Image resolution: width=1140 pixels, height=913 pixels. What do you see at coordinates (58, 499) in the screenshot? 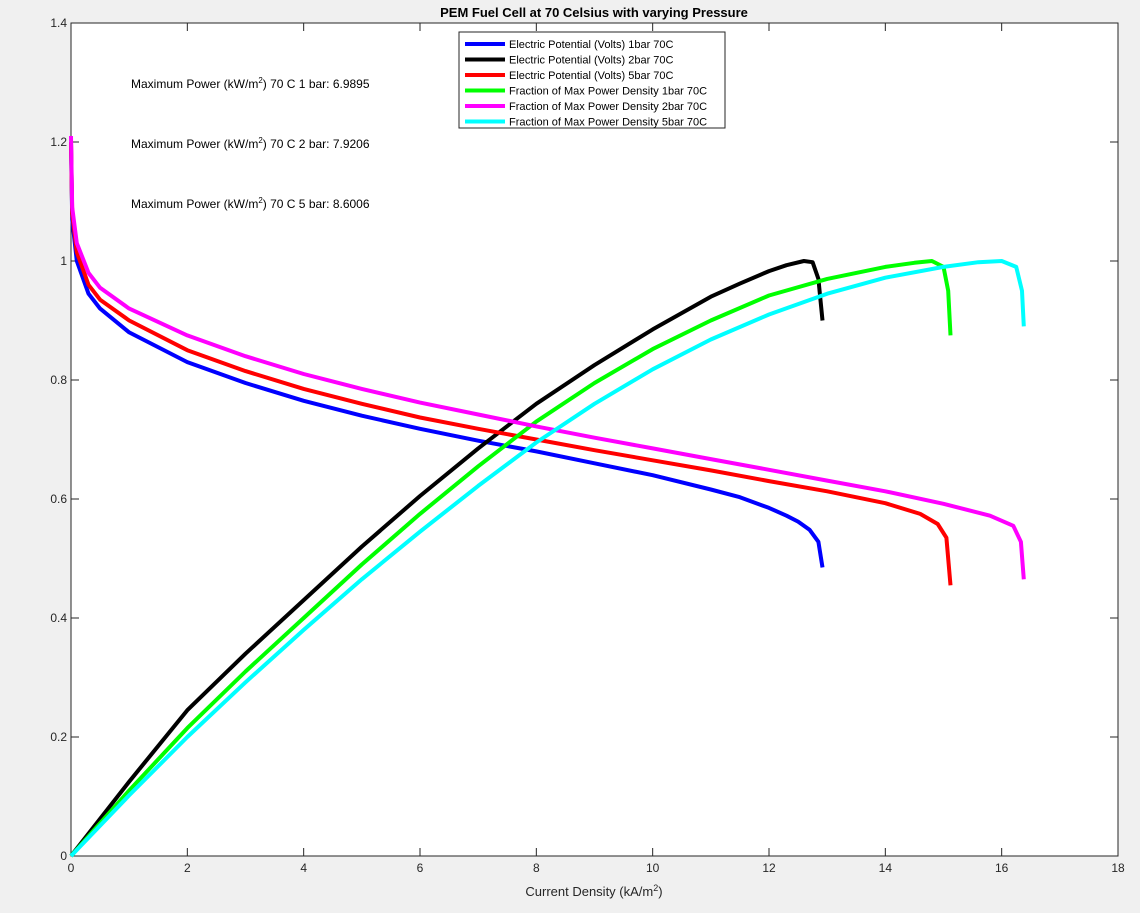
I see `y-tick-label: 0.6` at bounding box center [58, 499].